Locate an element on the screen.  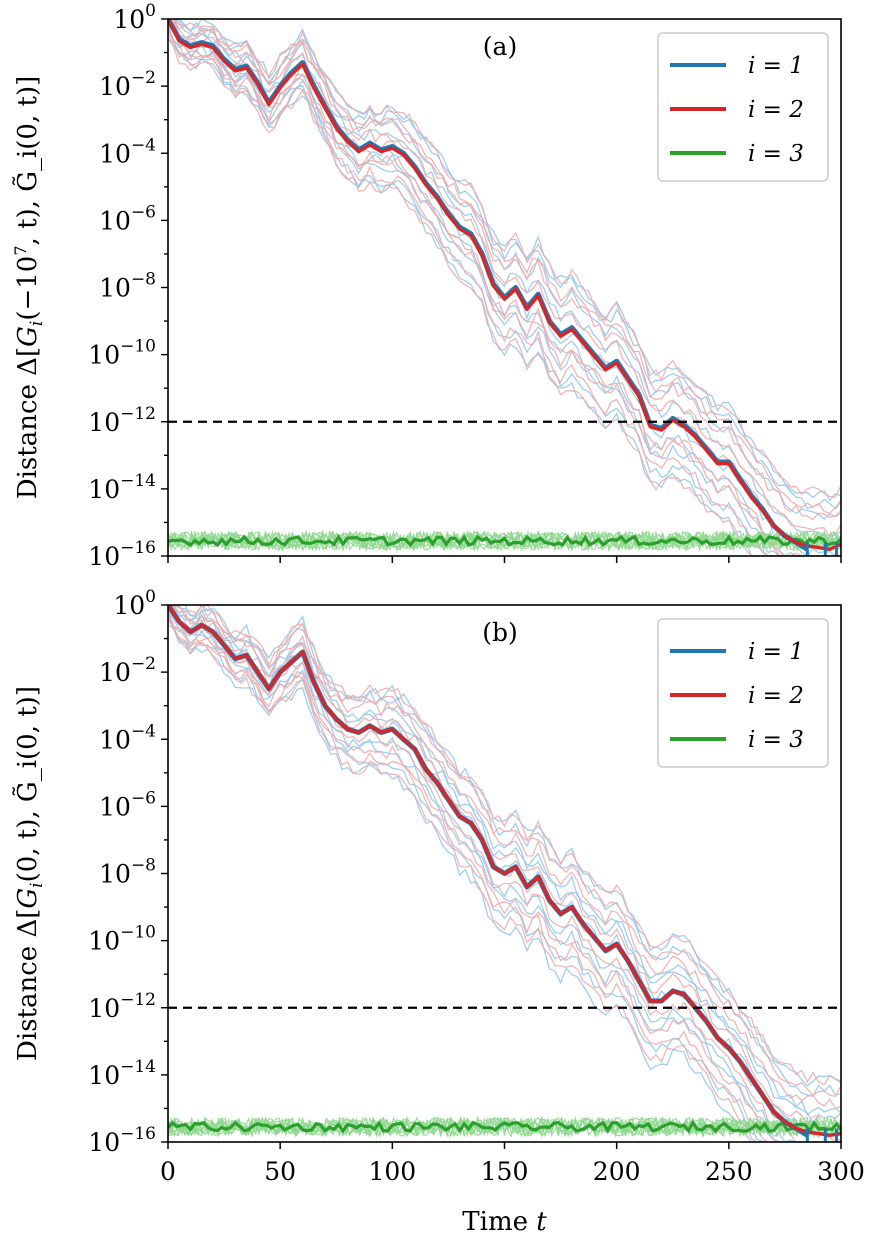
x-tick-label: 50 is located at coordinates (280, 1171).